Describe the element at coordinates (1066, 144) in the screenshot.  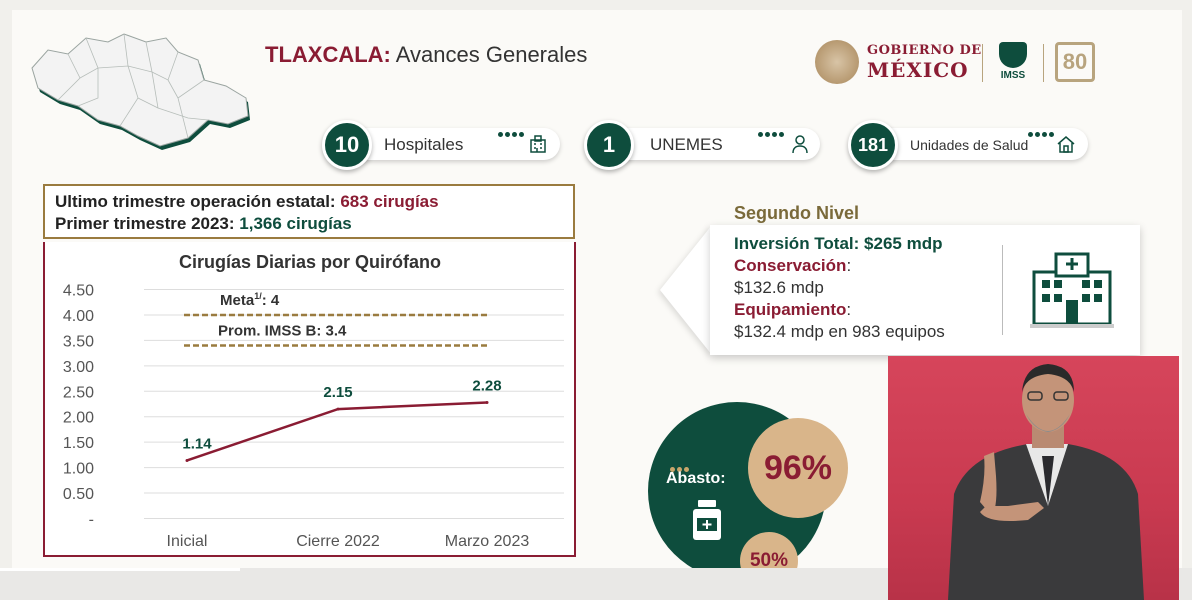
I see `house-icon` at that location.